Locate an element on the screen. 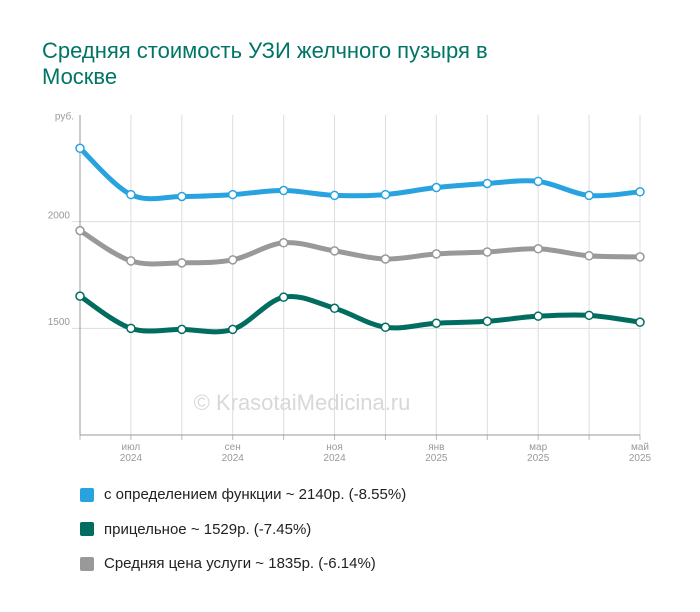  legend-item: с определением функции ~ 2140р. (-8.55%) is located at coordinates (243, 494).